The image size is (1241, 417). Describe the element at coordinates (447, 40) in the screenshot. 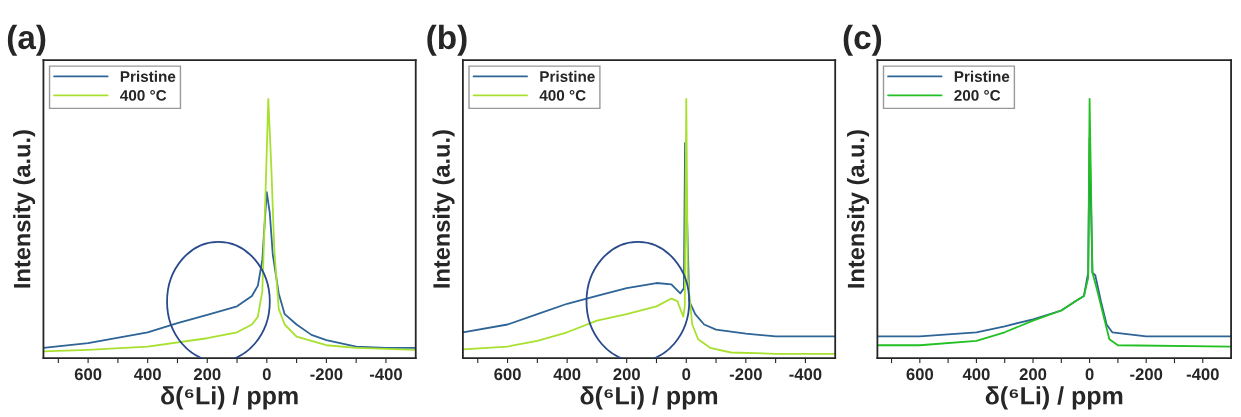

I see `chart-title: (b)` at that location.